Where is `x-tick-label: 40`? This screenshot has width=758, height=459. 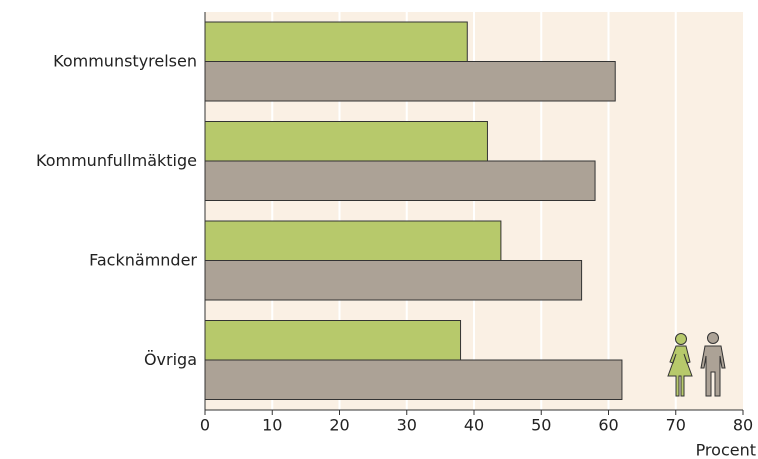
x-tick-label: 40 is located at coordinates (474, 425).